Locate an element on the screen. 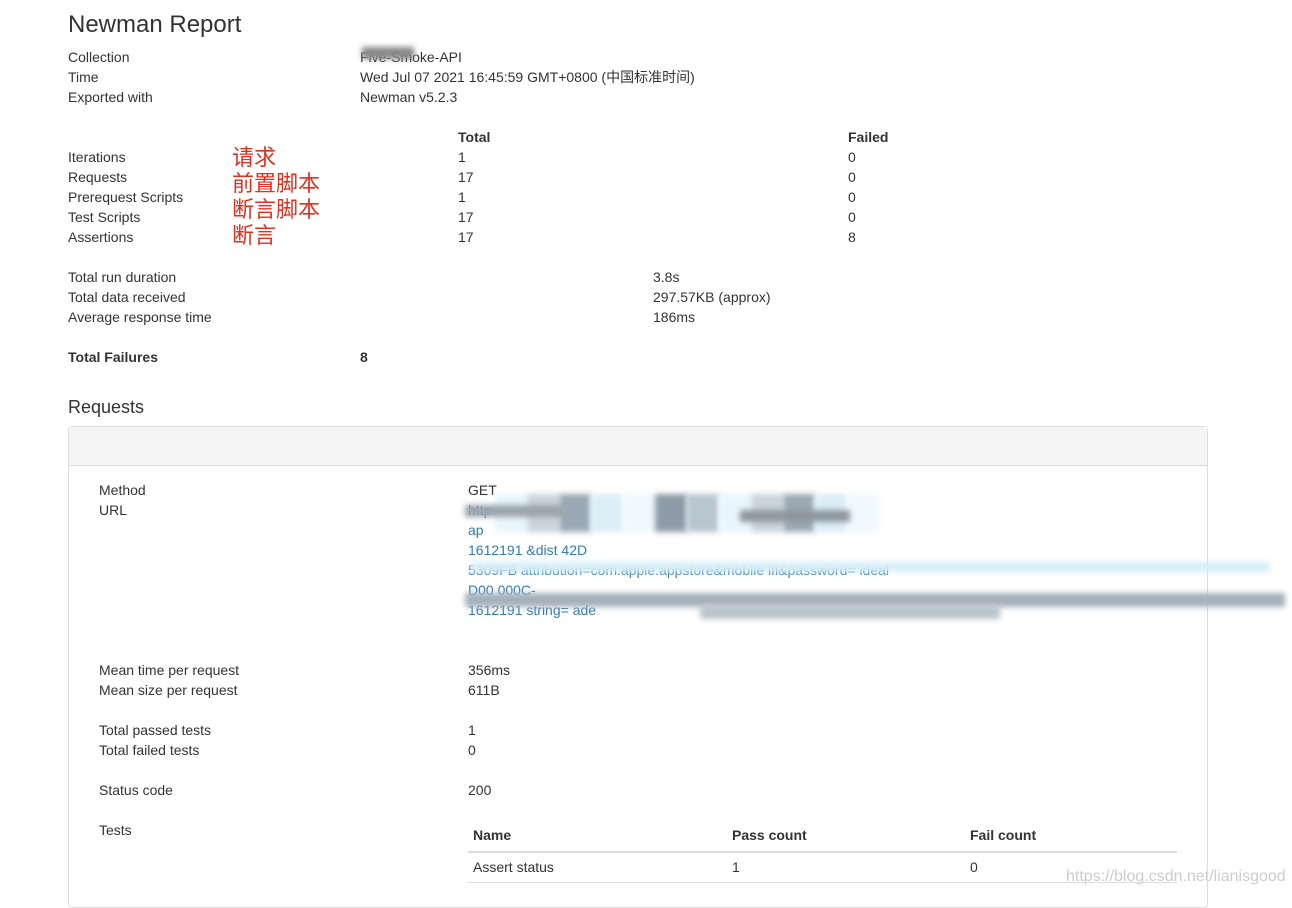 This screenshot has height=908, width=1292. timing-value: 186ms is located at coordinates (674, 317).